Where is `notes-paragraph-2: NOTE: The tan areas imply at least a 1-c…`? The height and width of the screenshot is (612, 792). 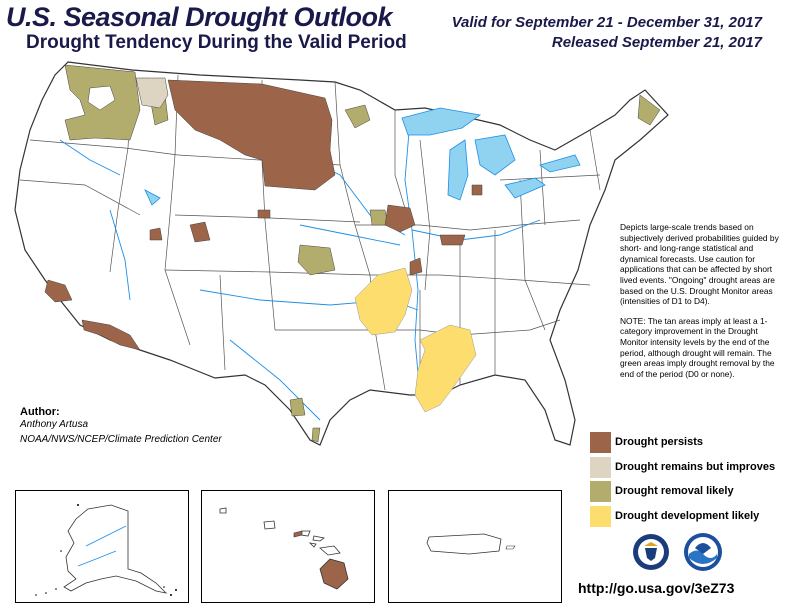
notes-paragraph-2: NOTE: The tan areas imply at least a 1-c… is located at coordinates (697, 347).